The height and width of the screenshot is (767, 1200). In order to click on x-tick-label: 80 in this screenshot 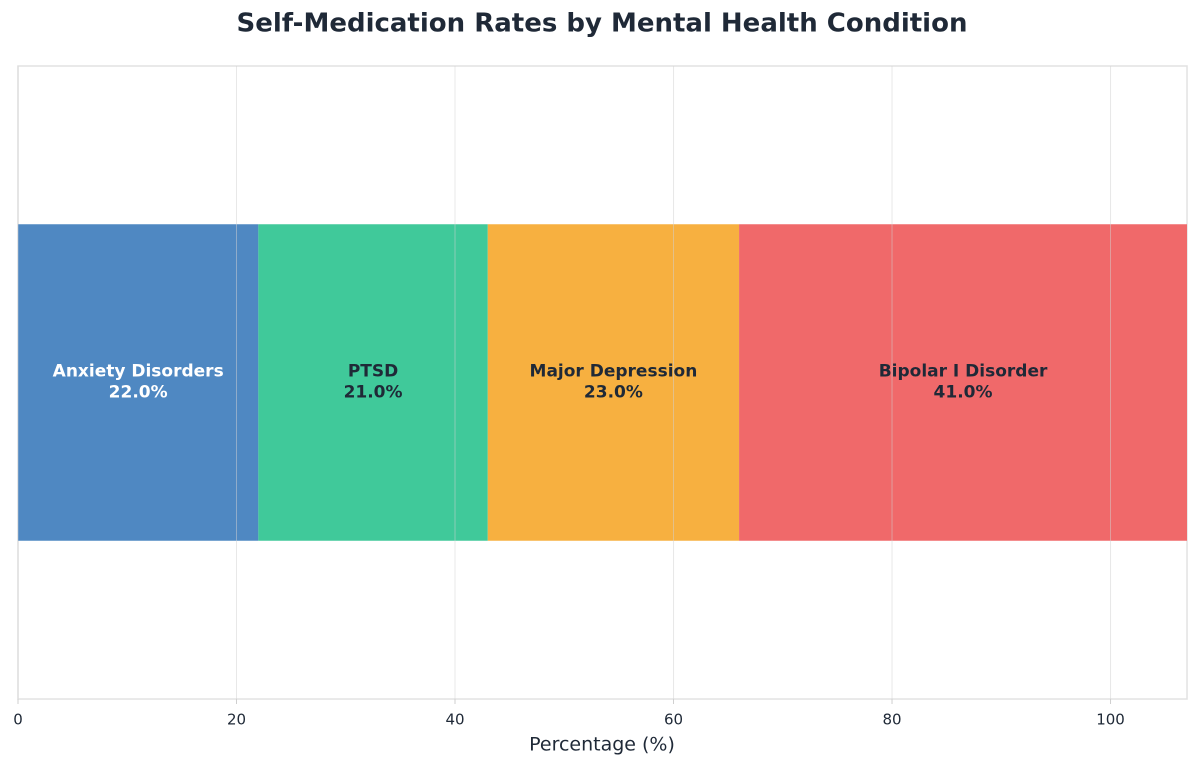, I will do `click(891, 720)`.